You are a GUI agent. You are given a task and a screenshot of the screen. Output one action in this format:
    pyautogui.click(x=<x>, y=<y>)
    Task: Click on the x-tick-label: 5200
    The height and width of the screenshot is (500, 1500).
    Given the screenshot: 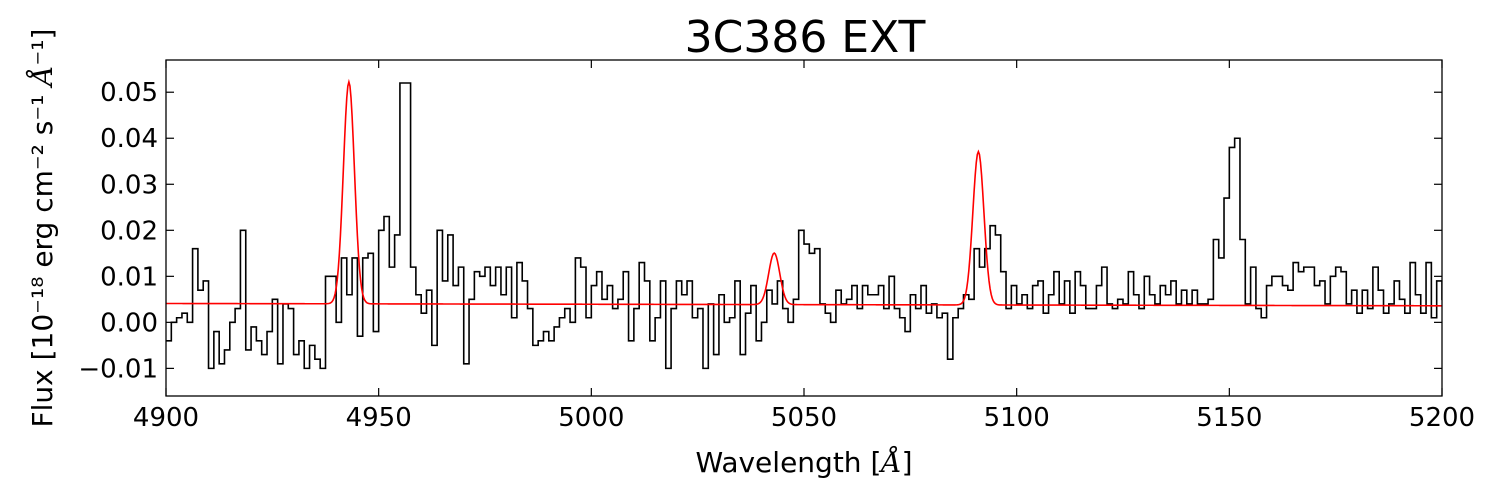 What is the action you would take?
    pyautogui.click(x=1442, y=418)
    